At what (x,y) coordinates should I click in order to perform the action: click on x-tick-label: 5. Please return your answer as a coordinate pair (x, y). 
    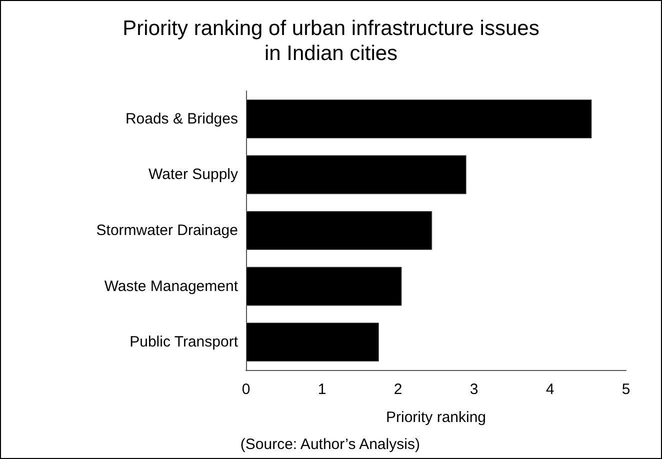
    Looking at the image, I should click on (626, 389).